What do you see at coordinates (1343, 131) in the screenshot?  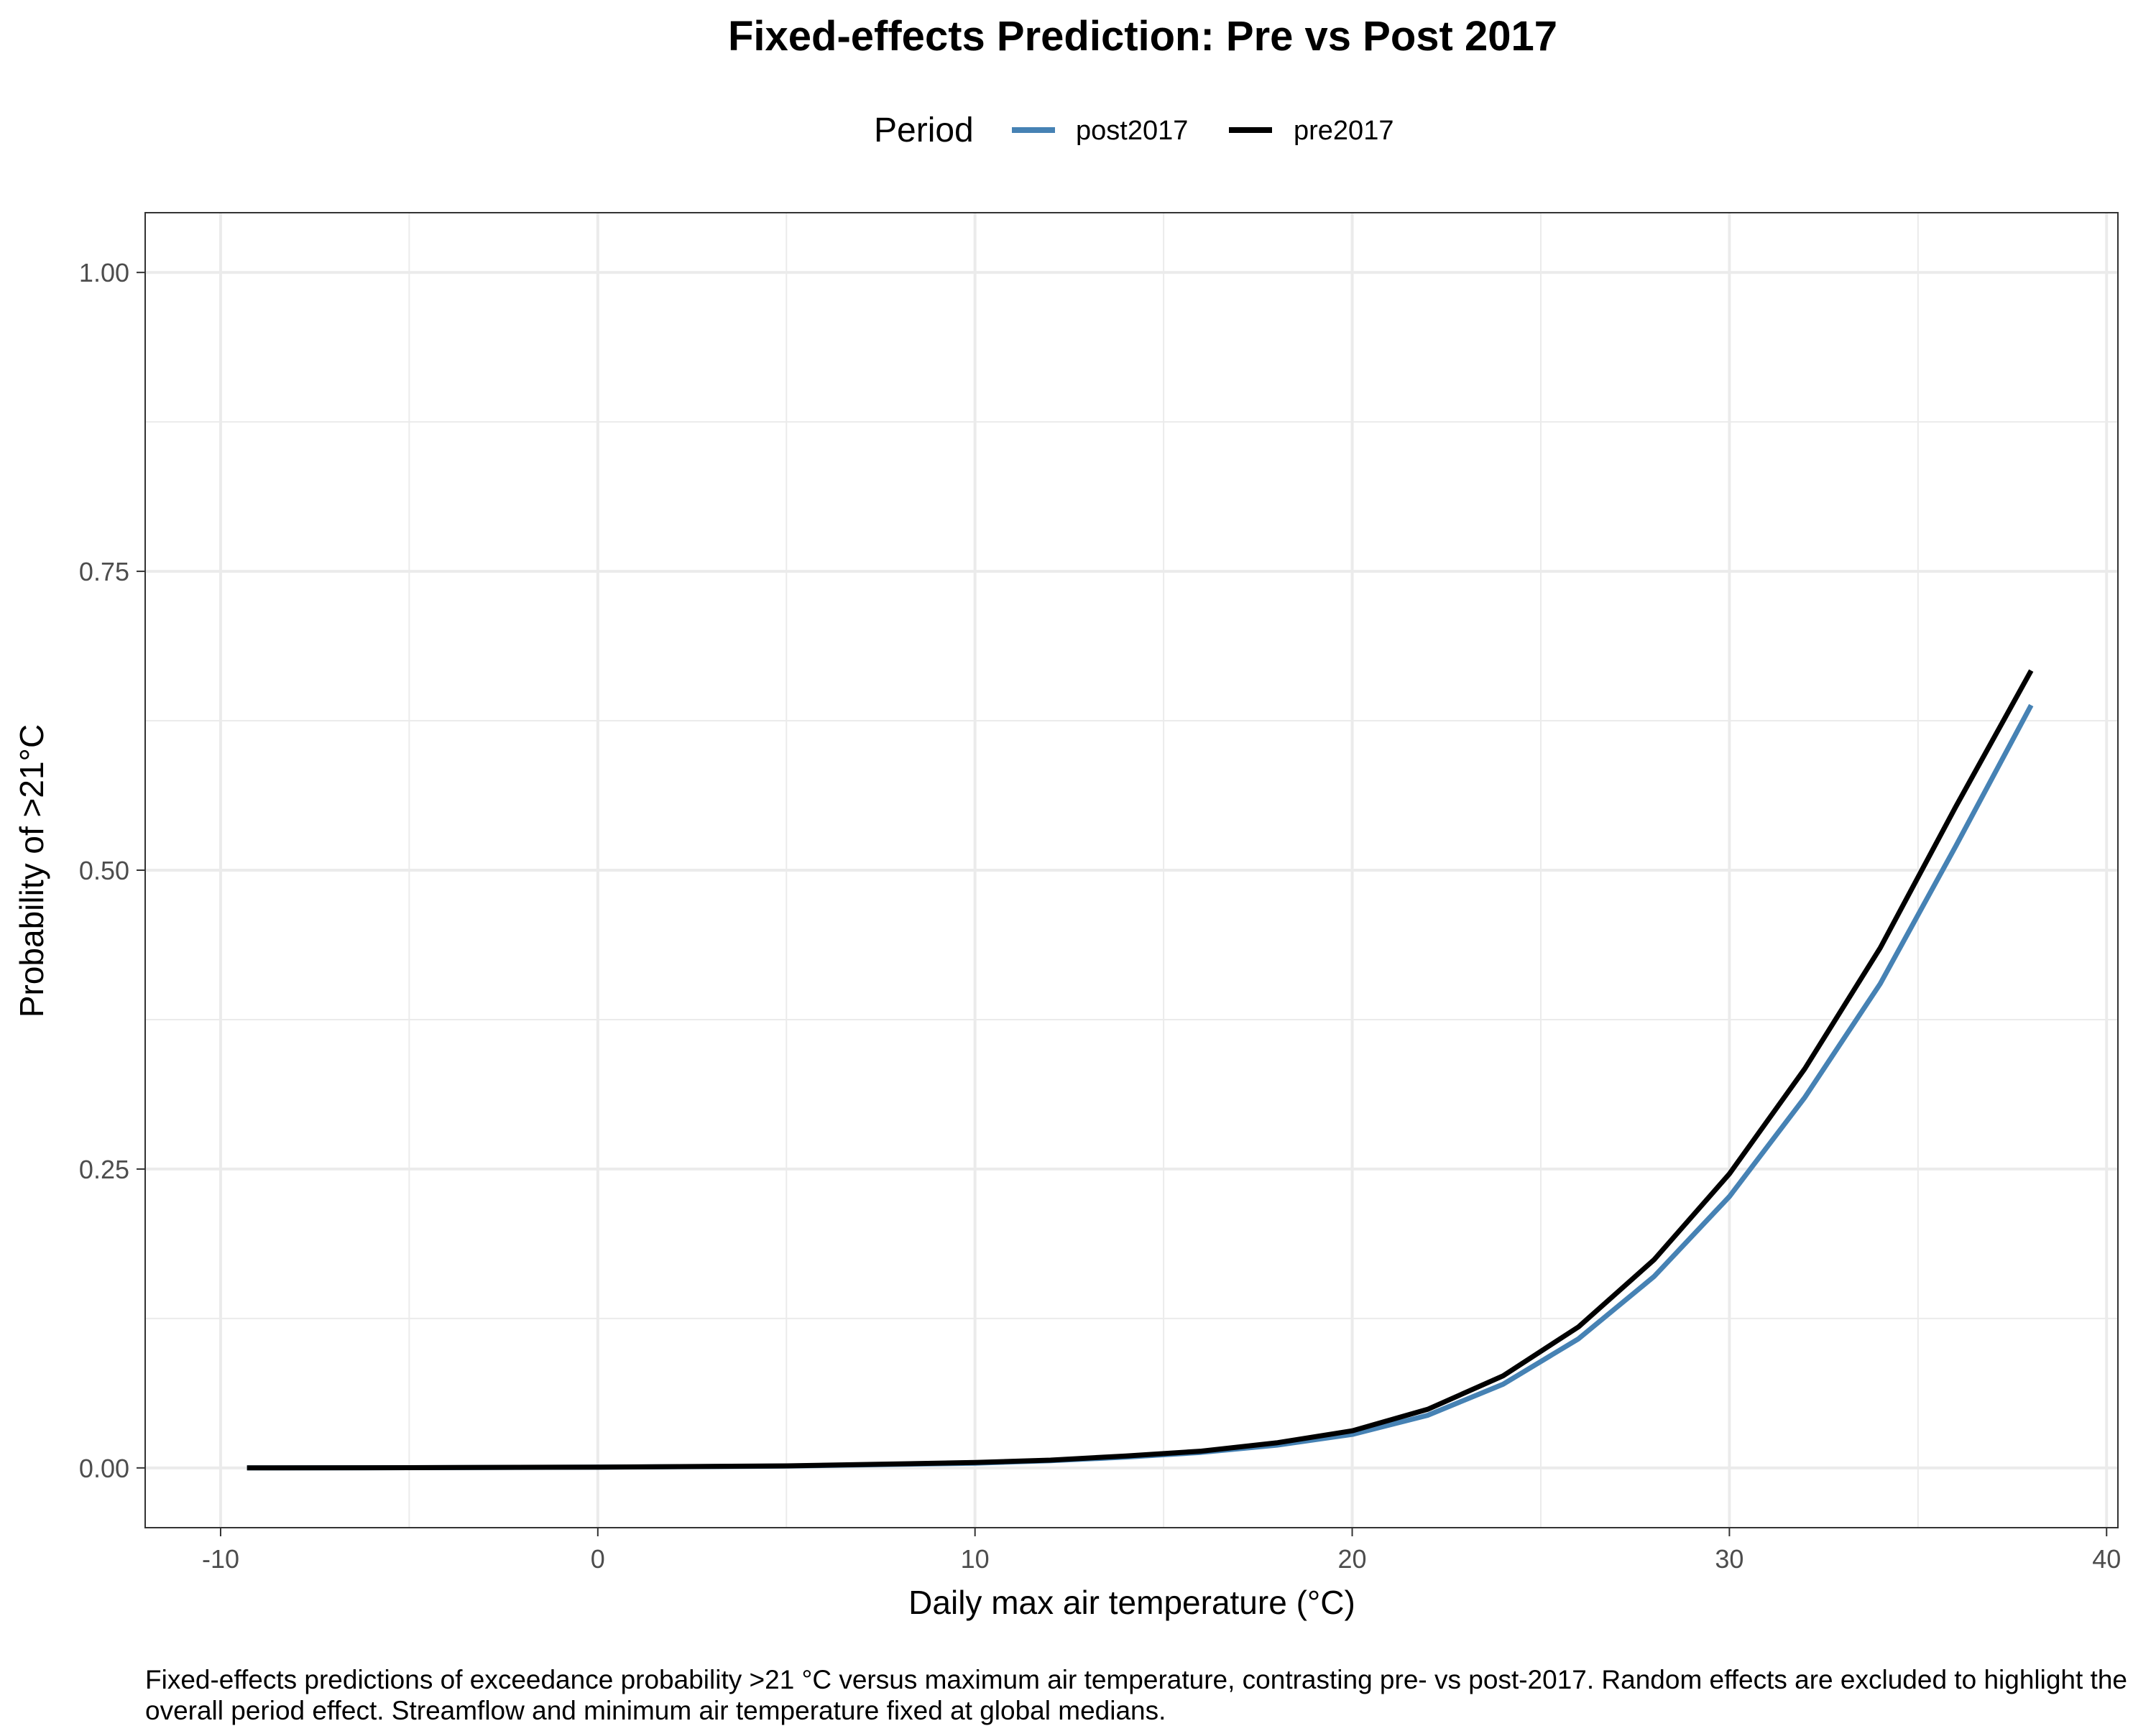 I see `legend-label-pre2017: pre2017` at bounding box center [1343, 131].